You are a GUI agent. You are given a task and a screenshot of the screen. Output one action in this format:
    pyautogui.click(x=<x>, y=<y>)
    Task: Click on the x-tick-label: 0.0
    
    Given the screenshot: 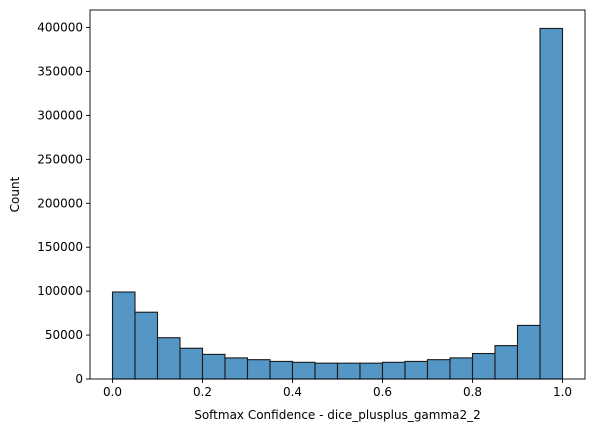 What is the action you would take?
    pyautogui.click(x=112, y=392)
    